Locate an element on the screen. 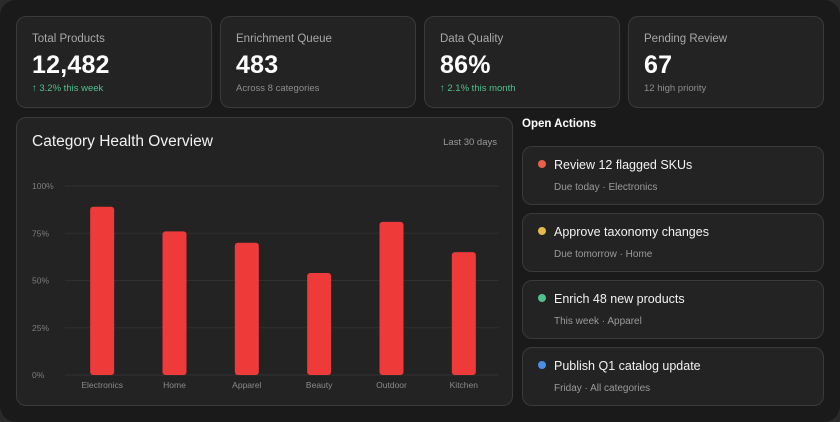 The image size is (840, 422). x-tick-label: Home is located at coordinates (174, 385).